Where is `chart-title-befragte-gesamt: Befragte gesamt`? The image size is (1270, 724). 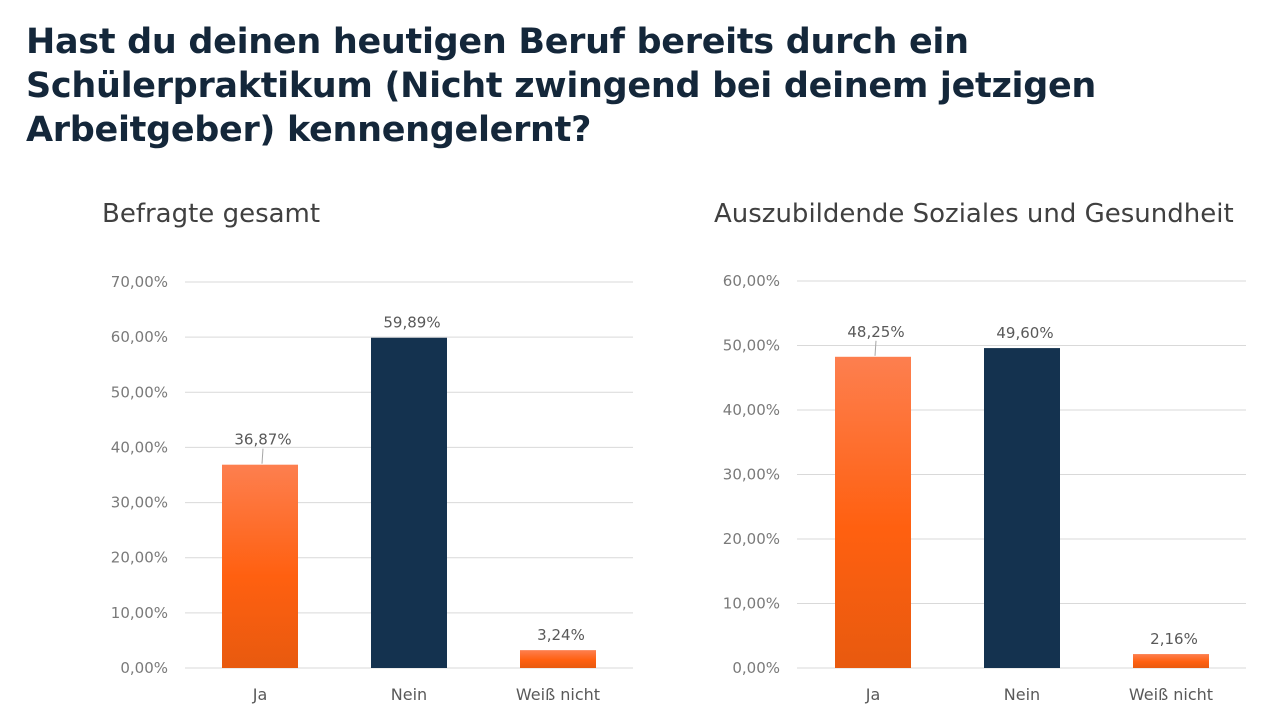 chart-title-befragte-gesamt: Befragte gesamt is located at coordinates (211, 214).